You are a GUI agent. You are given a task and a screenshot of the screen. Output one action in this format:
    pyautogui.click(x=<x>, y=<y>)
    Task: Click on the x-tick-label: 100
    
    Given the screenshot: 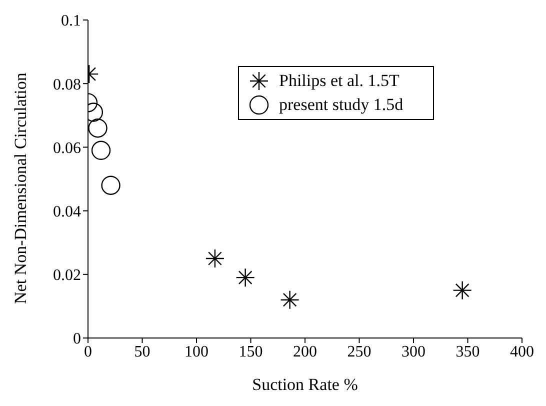 What is the action you would take?
    pyautogui.click(x=196, y=351)
    